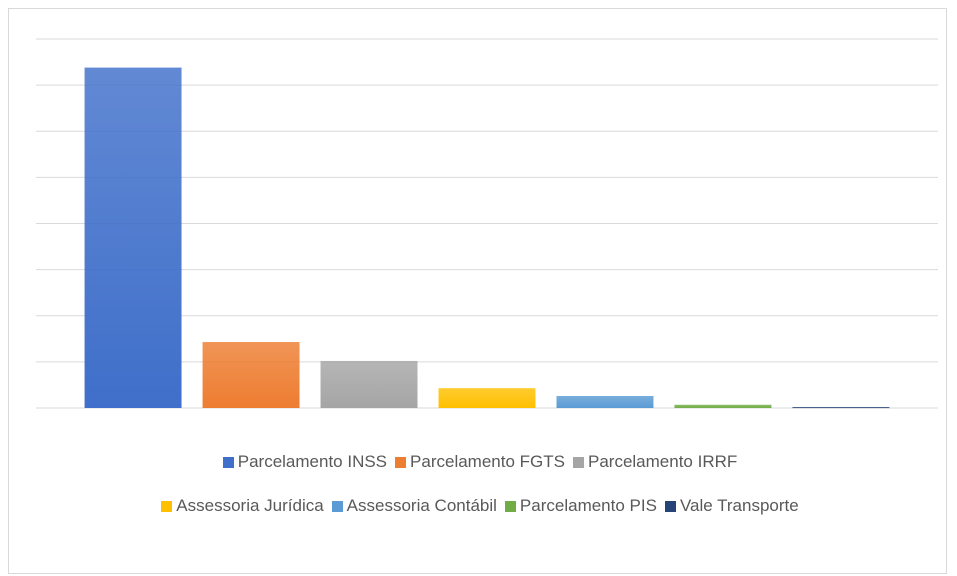 The image size is (957, 576). I want to click on legend-label: Parcelamento INSS, so click(312, 461).